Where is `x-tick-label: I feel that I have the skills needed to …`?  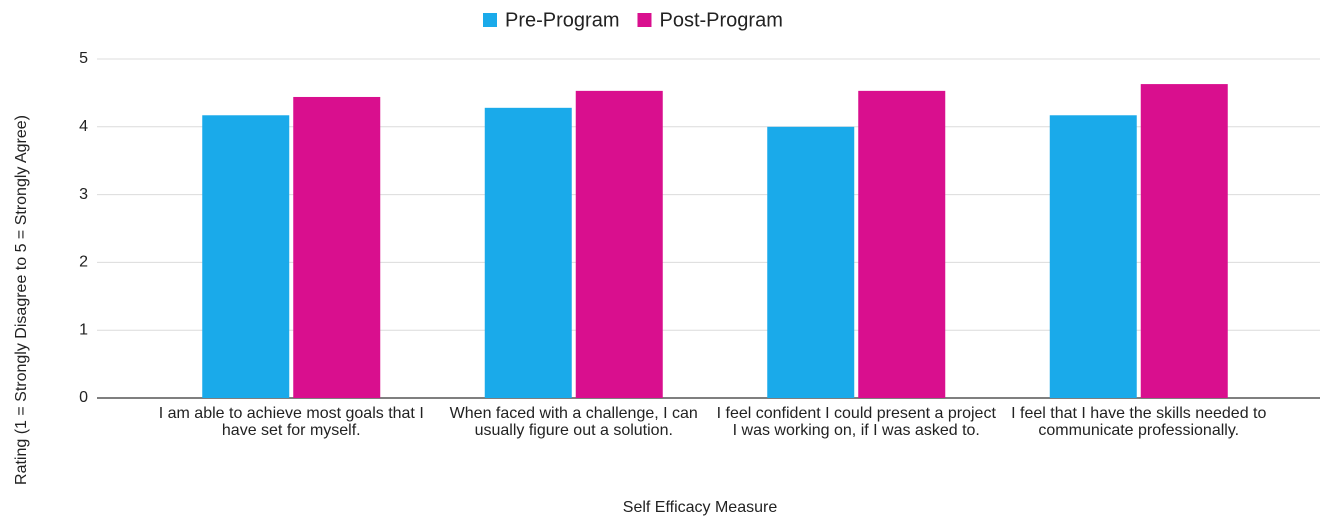
x-tick-label: I feel that I have the skills needed to … is located at coordinates (1139, 422).